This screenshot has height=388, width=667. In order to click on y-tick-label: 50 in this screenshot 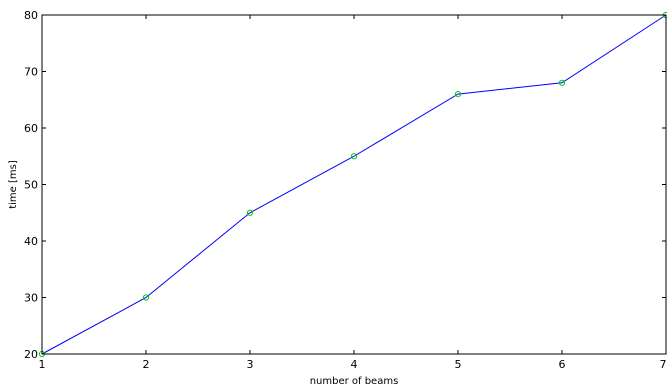, I will do `click(31, 185)`.